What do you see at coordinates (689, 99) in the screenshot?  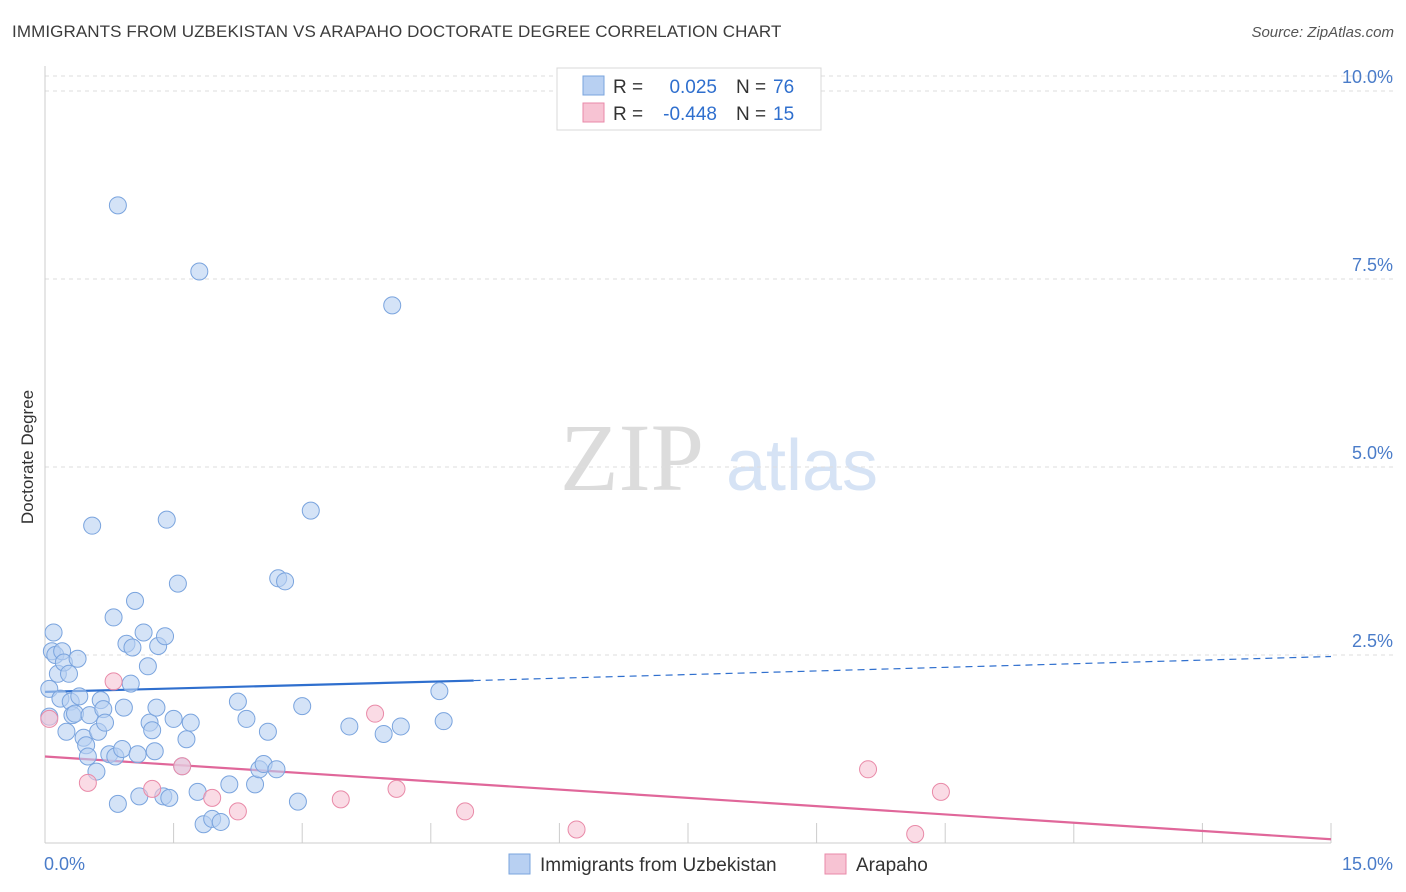 I see `correlation-legend: R = 0.025 N = 76 R = -0.448 N = 15` at bounding box center [689, 99].